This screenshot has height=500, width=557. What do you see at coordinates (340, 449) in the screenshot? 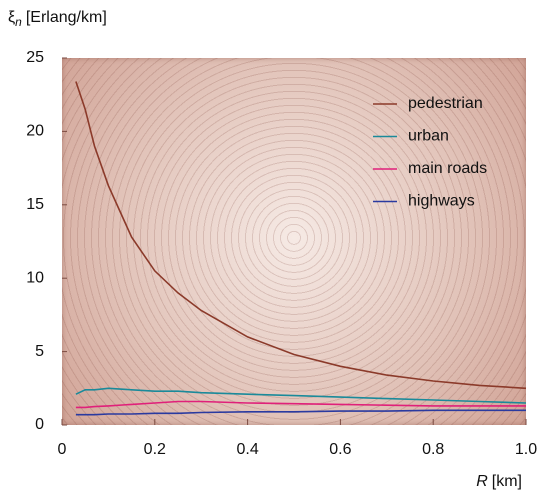
I see `x-tick-label: 0.6` at bounding box center [340, 449].